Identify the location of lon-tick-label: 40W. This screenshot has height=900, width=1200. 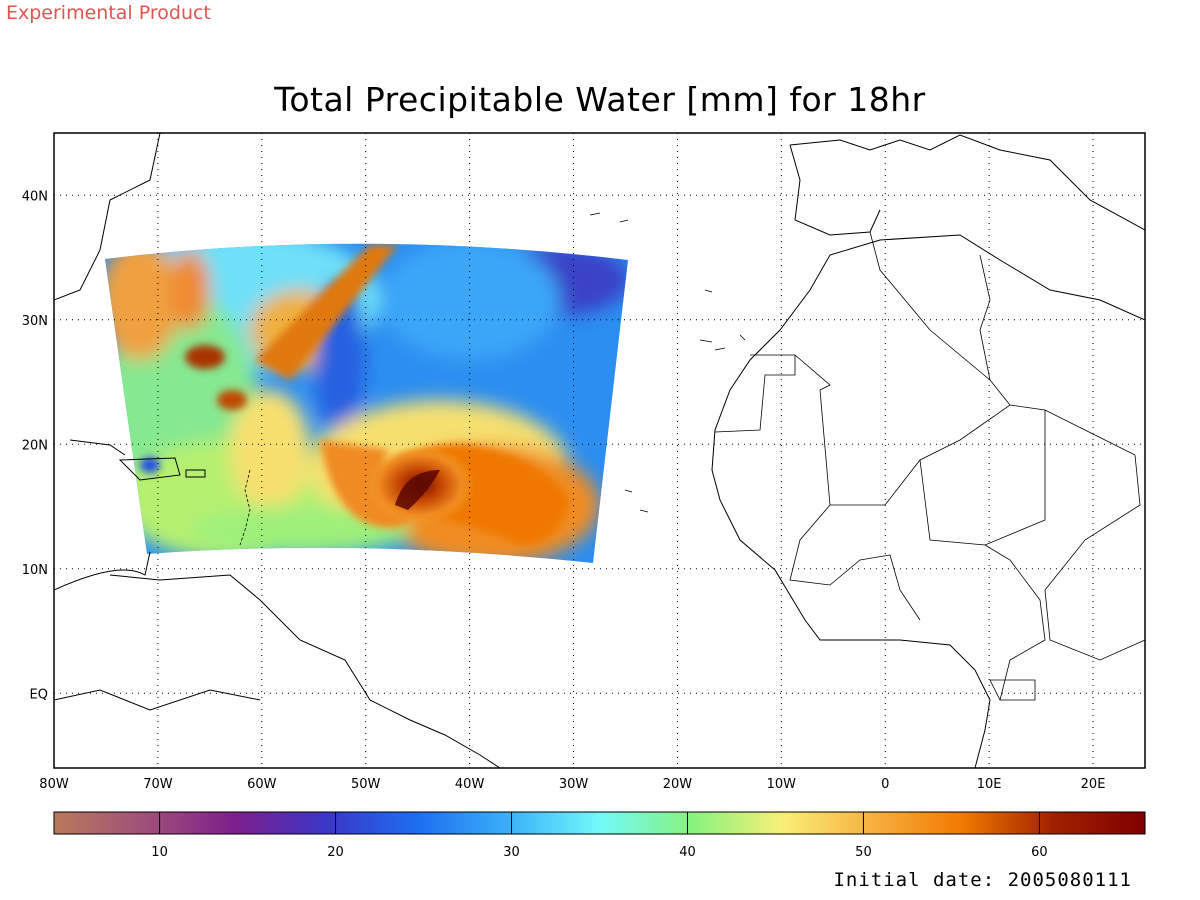
(470, 784).